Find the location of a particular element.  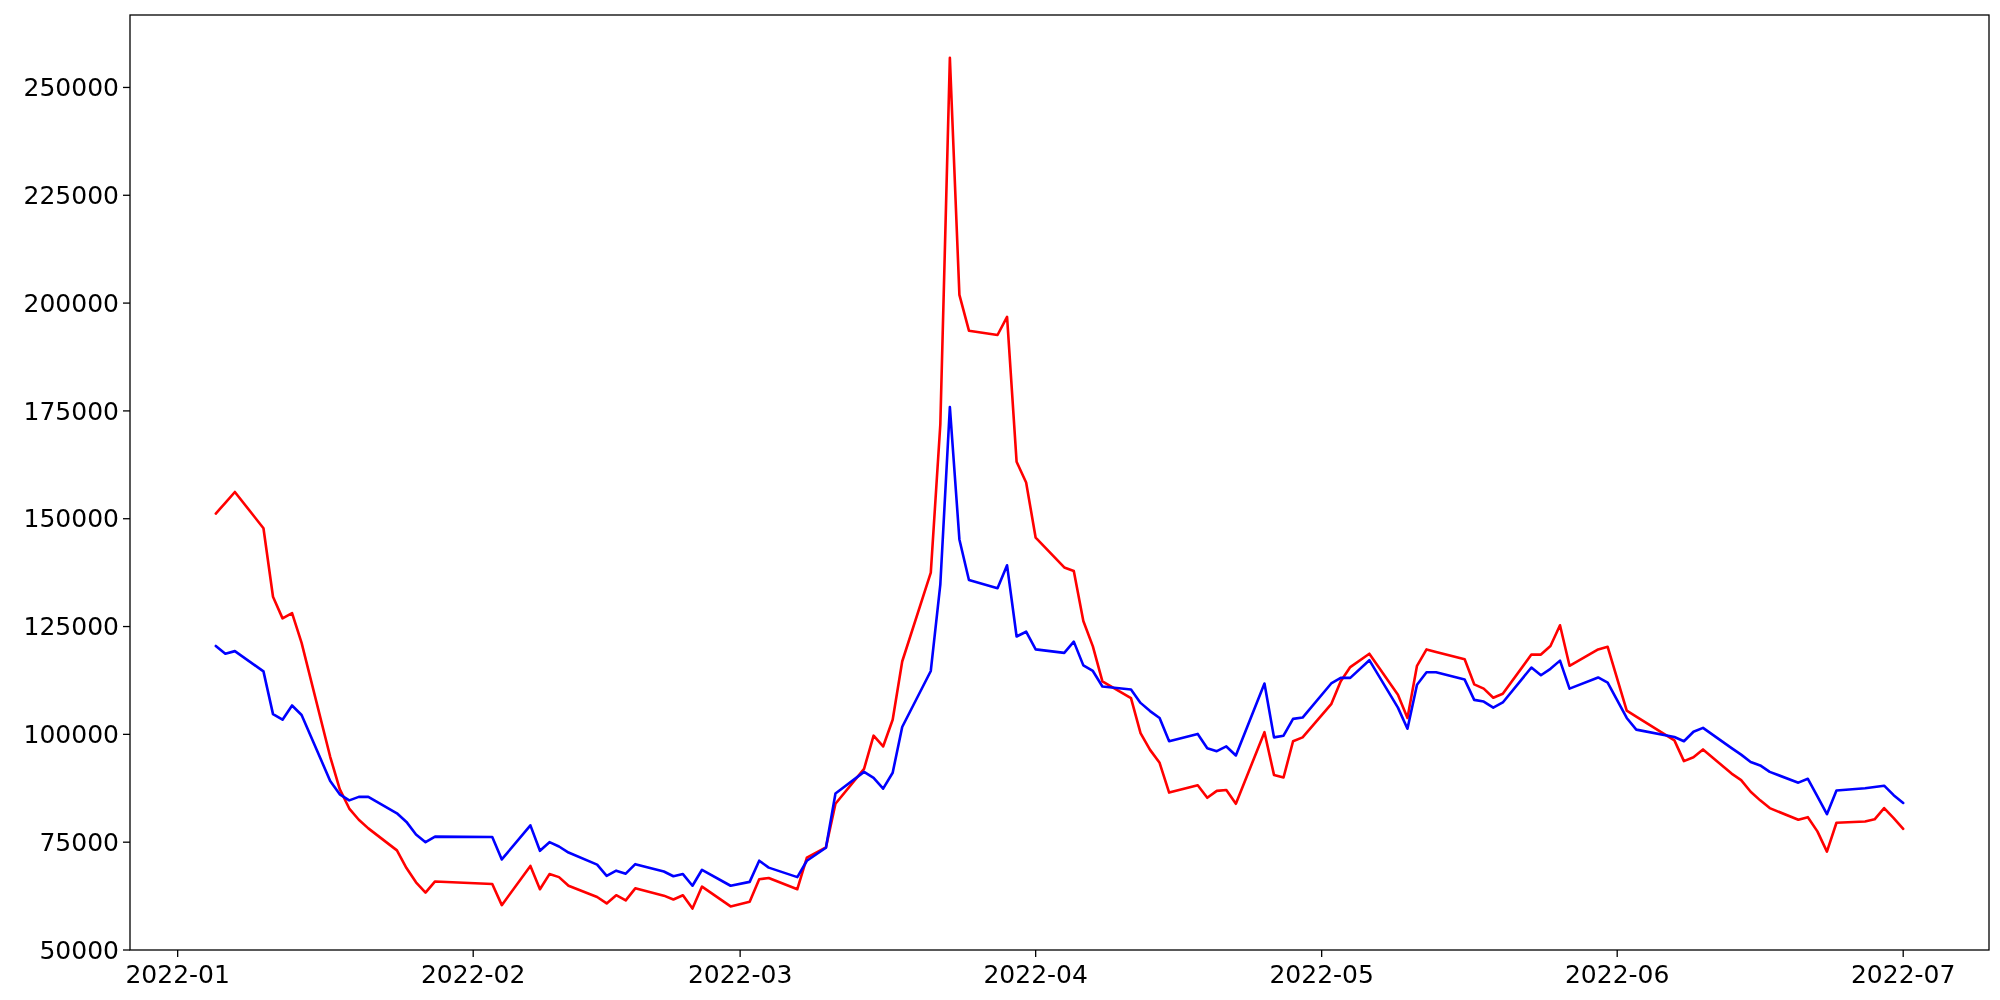

x-tick-label: 2022-06 is located at coordinates (1617, 974).